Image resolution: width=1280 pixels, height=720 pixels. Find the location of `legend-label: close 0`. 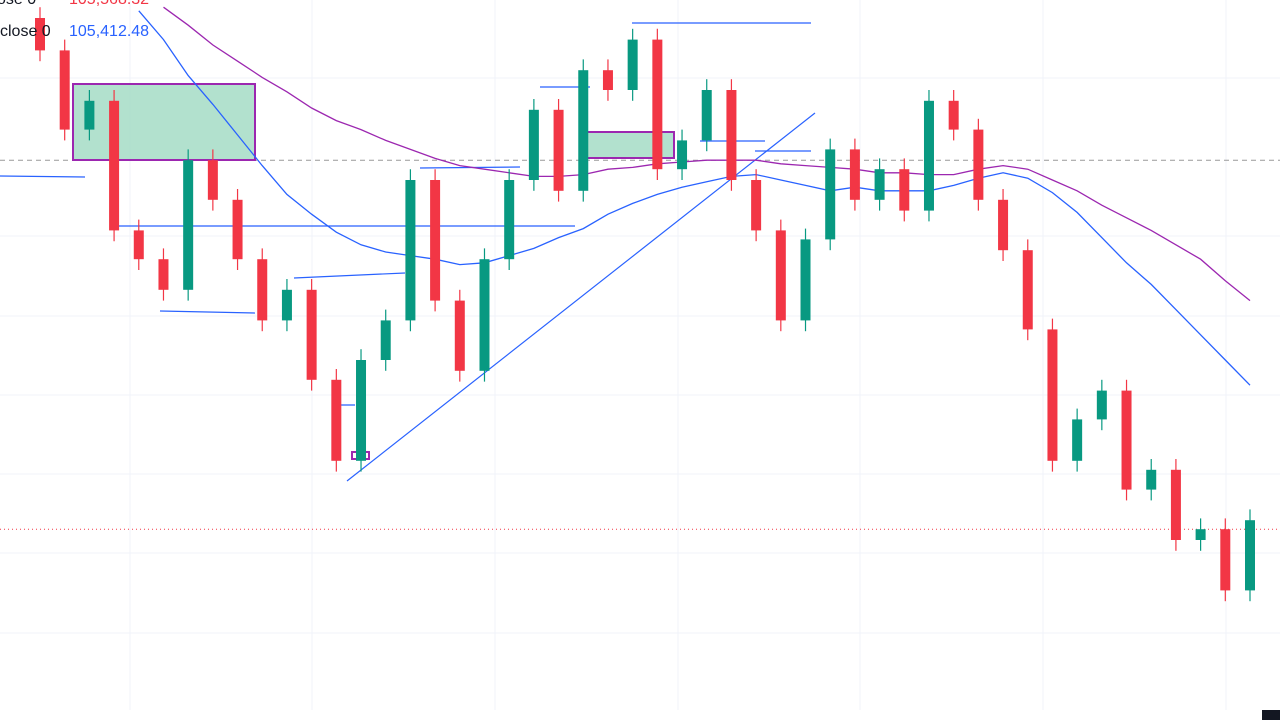

legend-label: close 0 is located at coordinates (25, 31).